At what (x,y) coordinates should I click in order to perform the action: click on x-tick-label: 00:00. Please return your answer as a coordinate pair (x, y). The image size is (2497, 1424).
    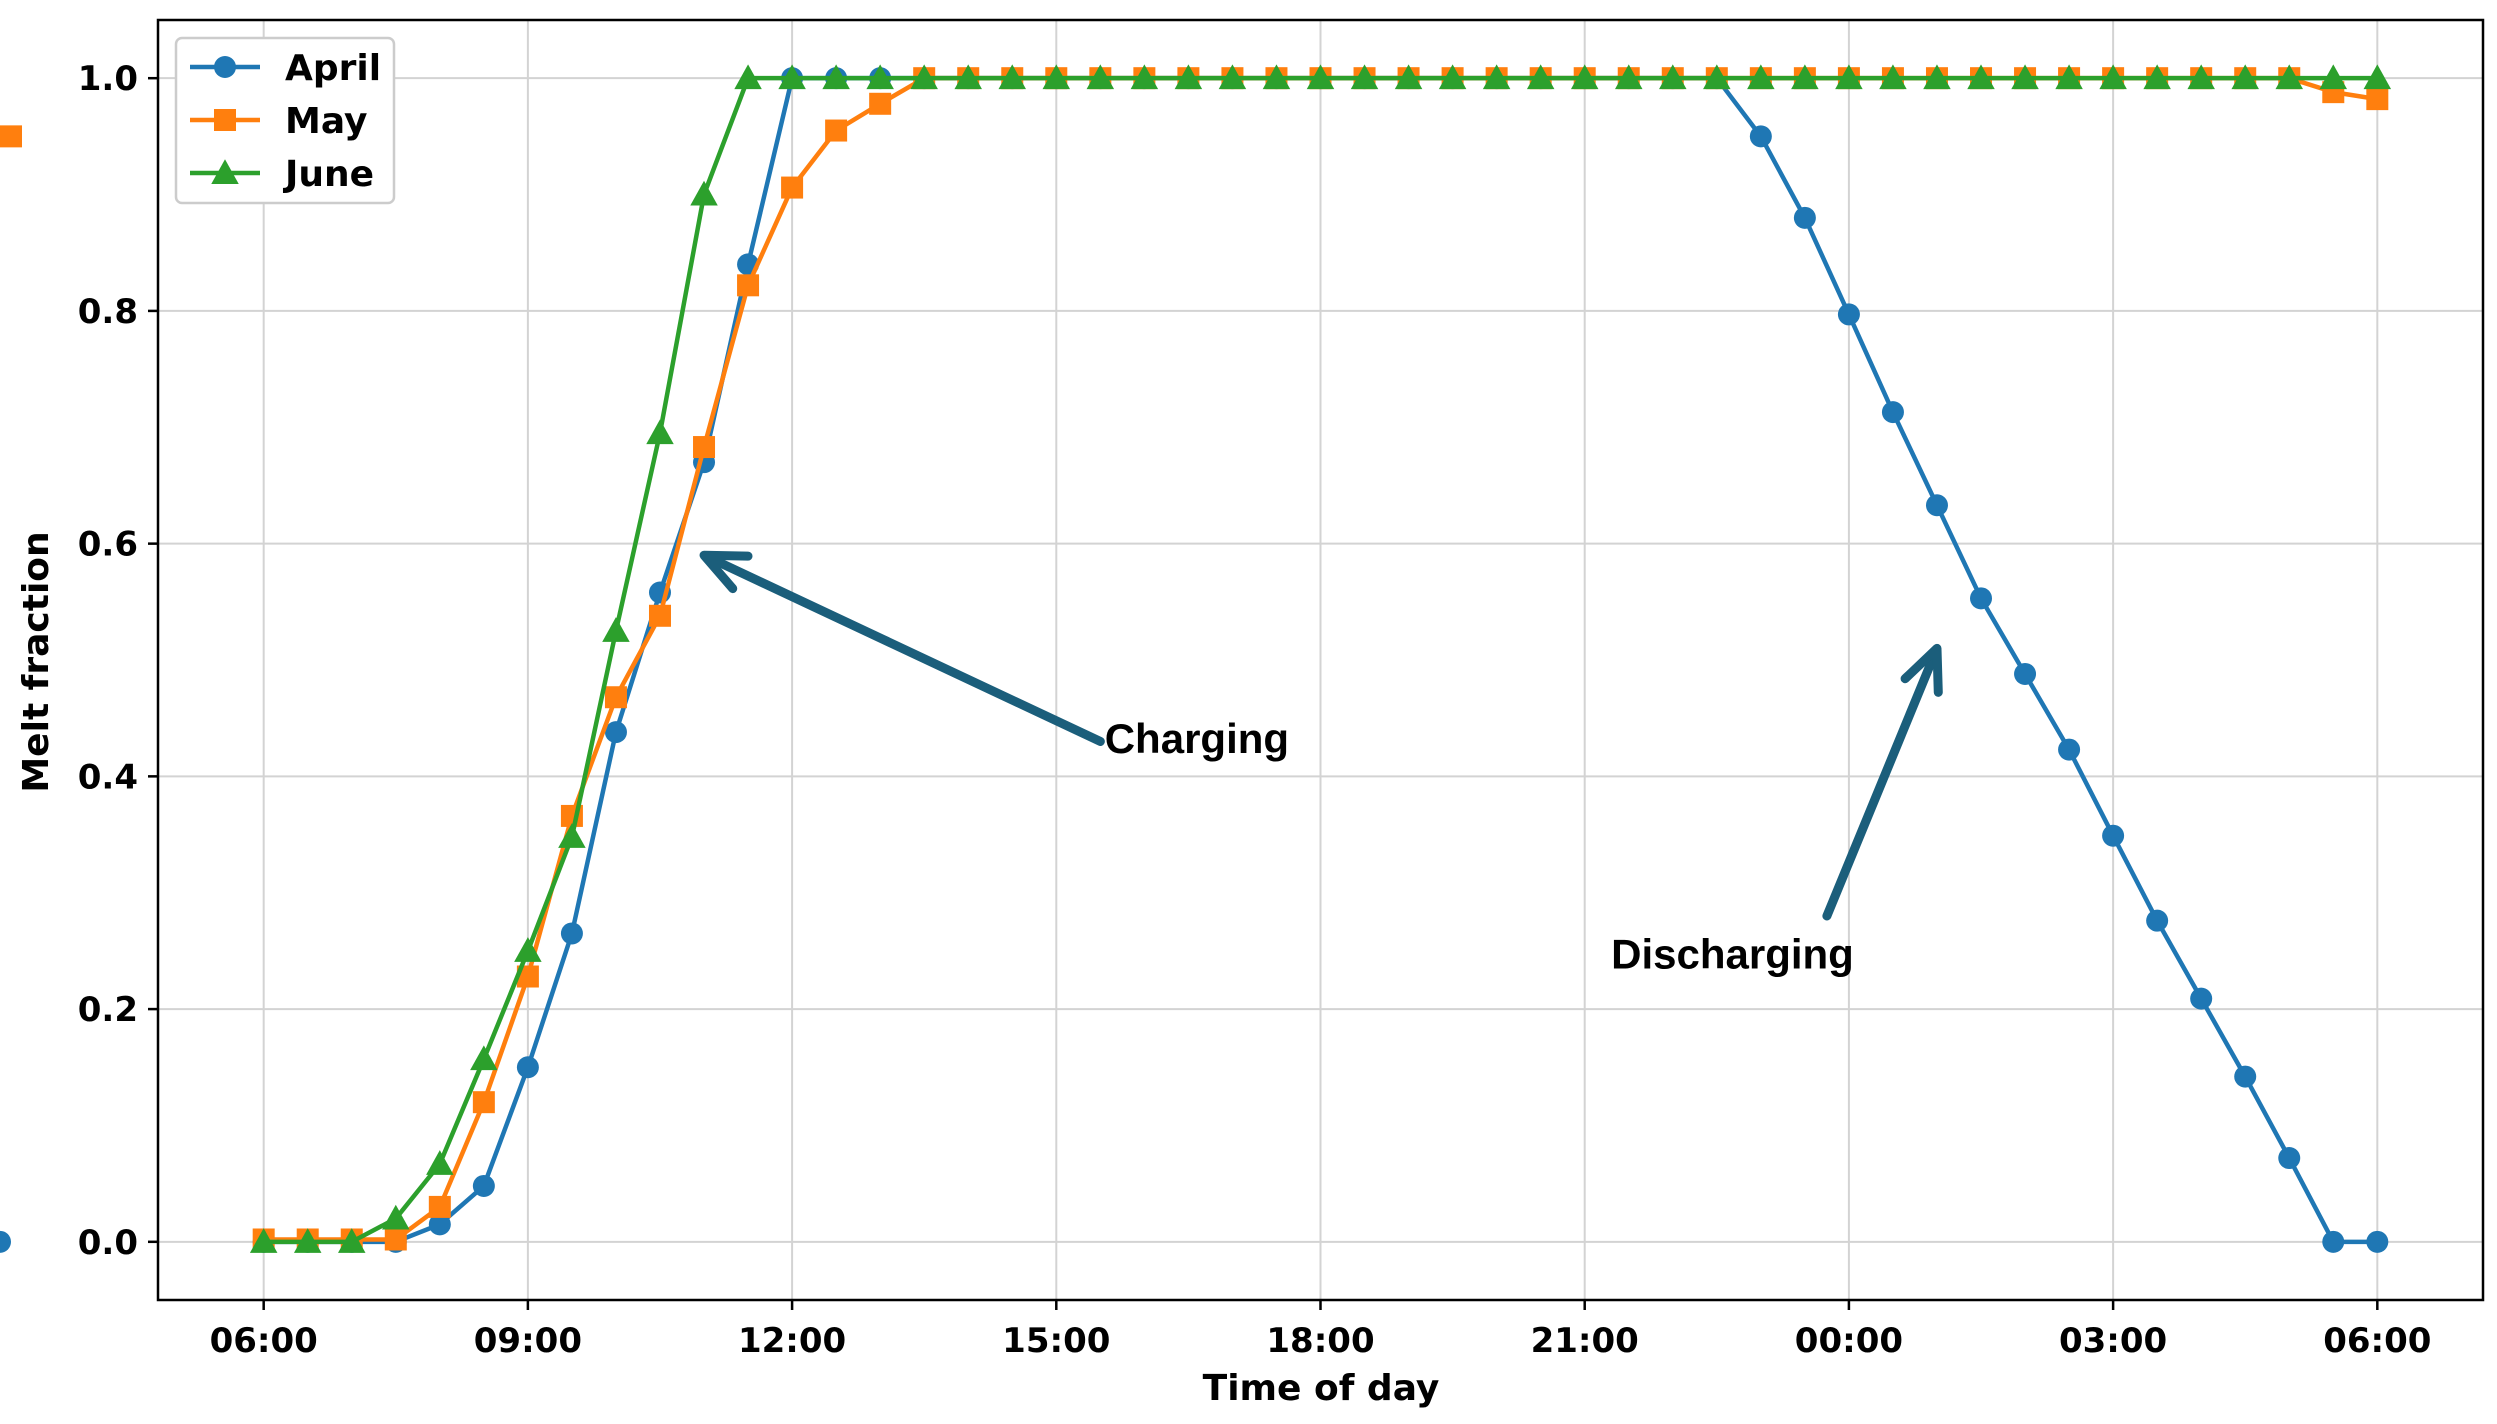
    Looking at the image, I should click on (1849, 1341).